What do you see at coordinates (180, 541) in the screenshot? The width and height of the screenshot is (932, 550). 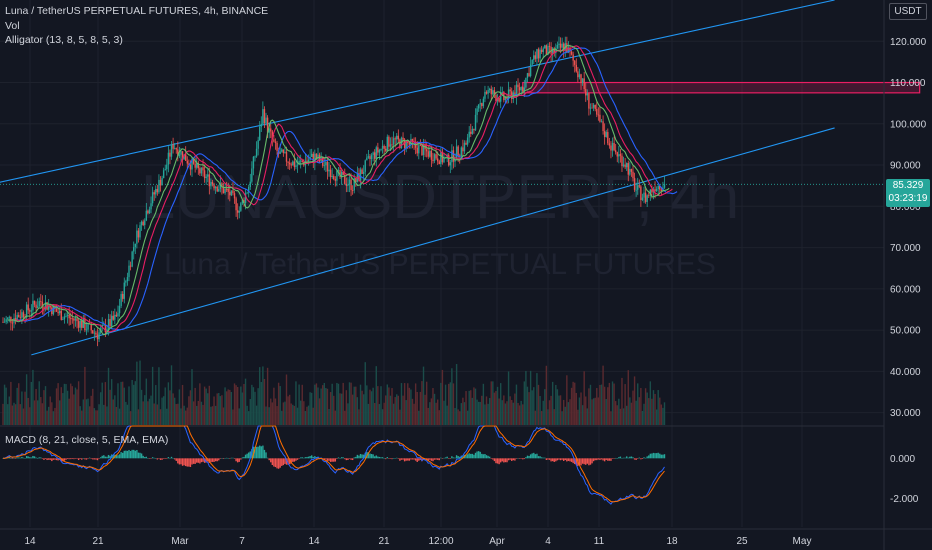 I see `time-tick-label: Mar` at bounding box center [180, 541].